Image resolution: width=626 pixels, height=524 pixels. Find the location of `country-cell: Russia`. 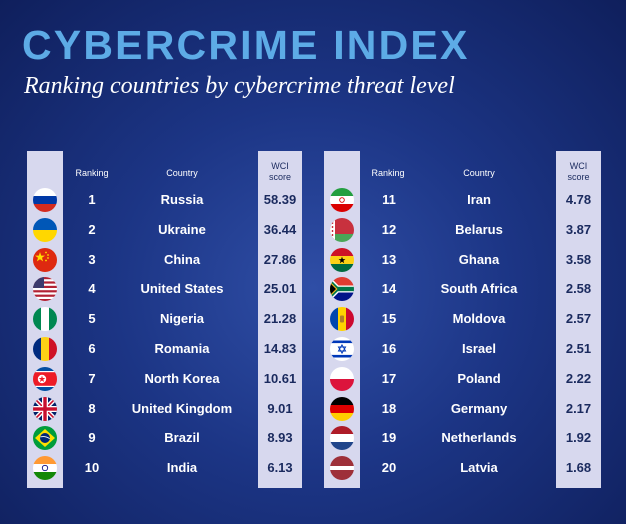

country-cell: Russia is located at coordinates (182, 199).